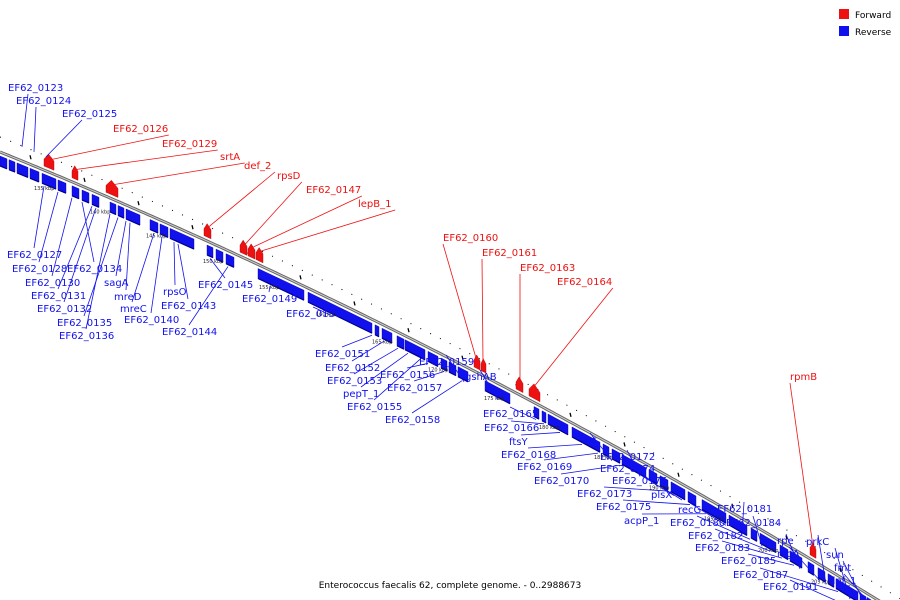 The height and width of the screenshot is (600, 900). Describe the element at coordinates (509, 253) in the screenshot. I see `forward-gene-label: EF62_0161` at that location.